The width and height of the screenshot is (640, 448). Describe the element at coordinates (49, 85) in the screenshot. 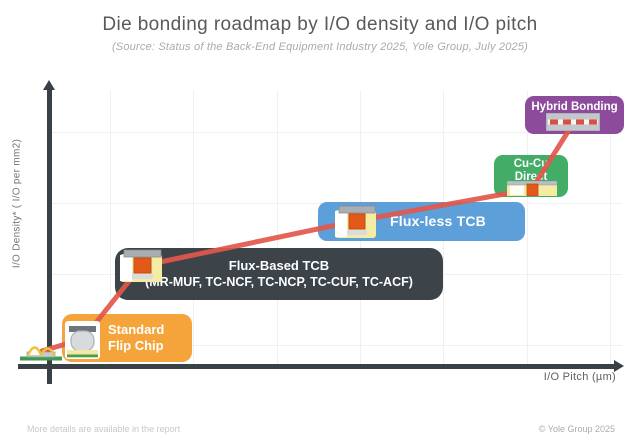

I see `y-axis-arrow-icon` at that location.